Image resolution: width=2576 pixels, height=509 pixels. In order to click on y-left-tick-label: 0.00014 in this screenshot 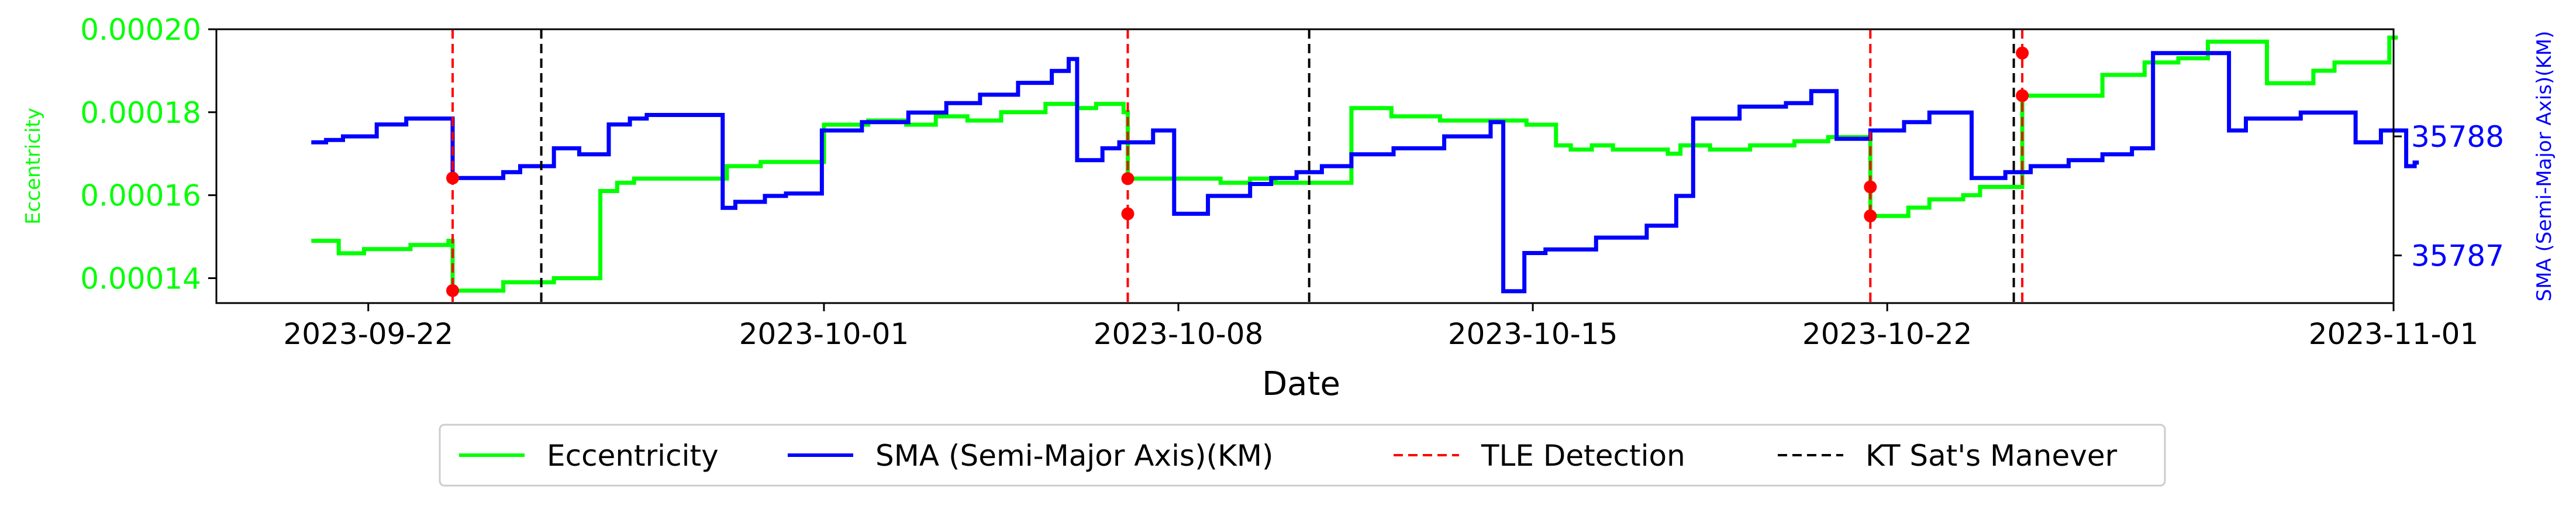, I will do `click(141, 278)`.